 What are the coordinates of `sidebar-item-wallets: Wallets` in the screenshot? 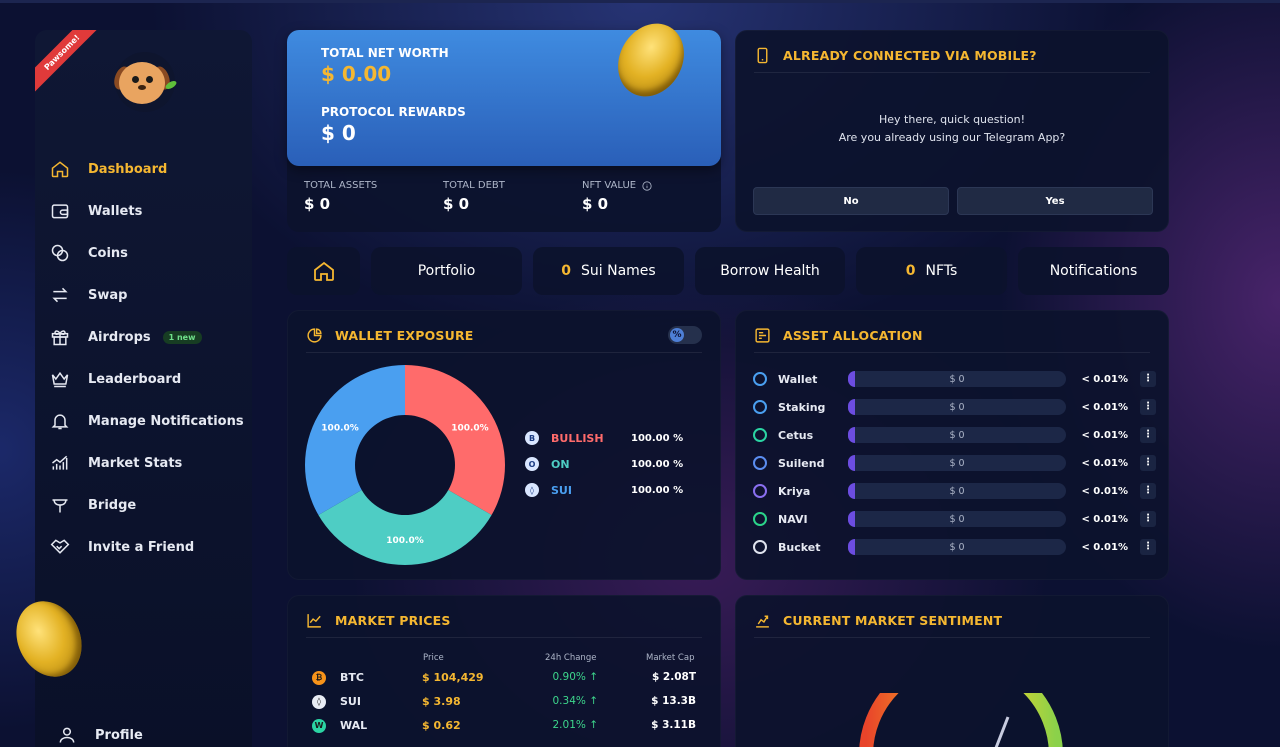 It's located at (147, 211).